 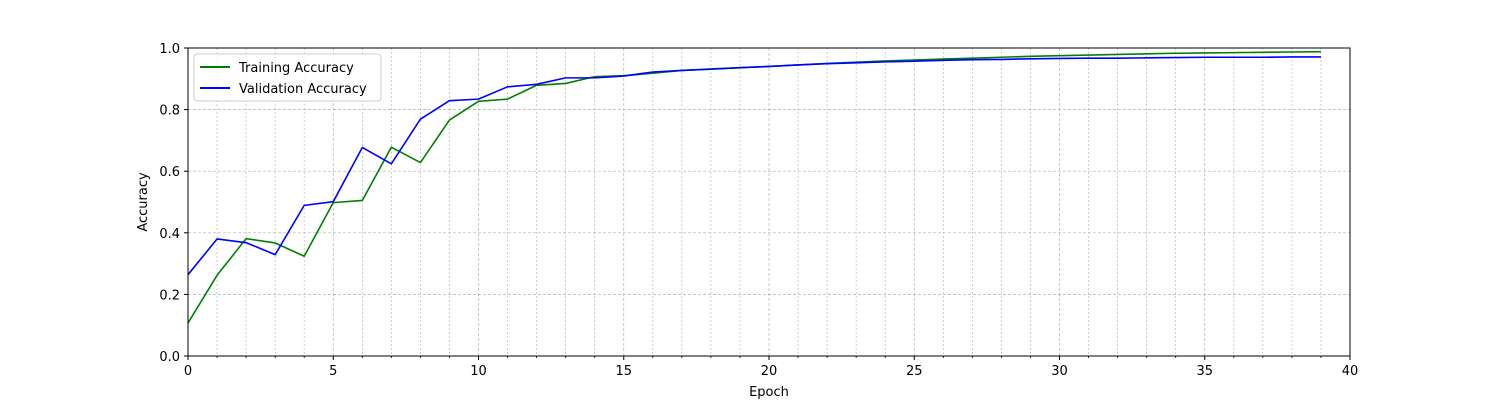 What do you see at coordinates (478, 371) in the screenshot?
I see `x-tick-label: 10` at bounding box center [478, 371].